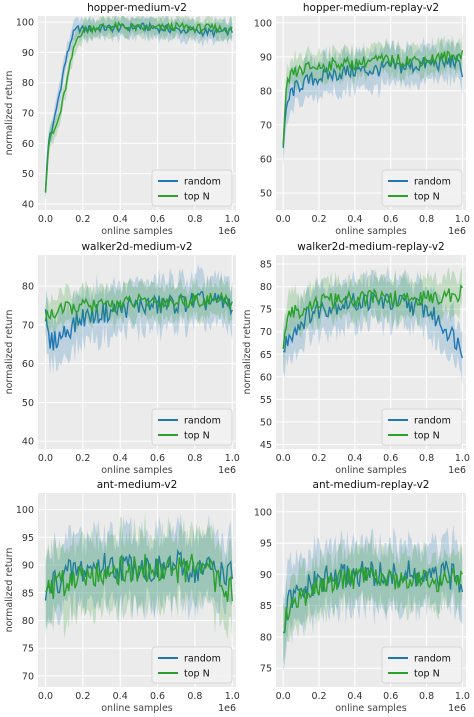 Image resolution: width=474 pixels, height=717 pixels. What do you see at coordinates (371, 8) in the screenshot?
I see `subplot-title: hopper-medium-replay-v2` at bounding box center [371, 8].